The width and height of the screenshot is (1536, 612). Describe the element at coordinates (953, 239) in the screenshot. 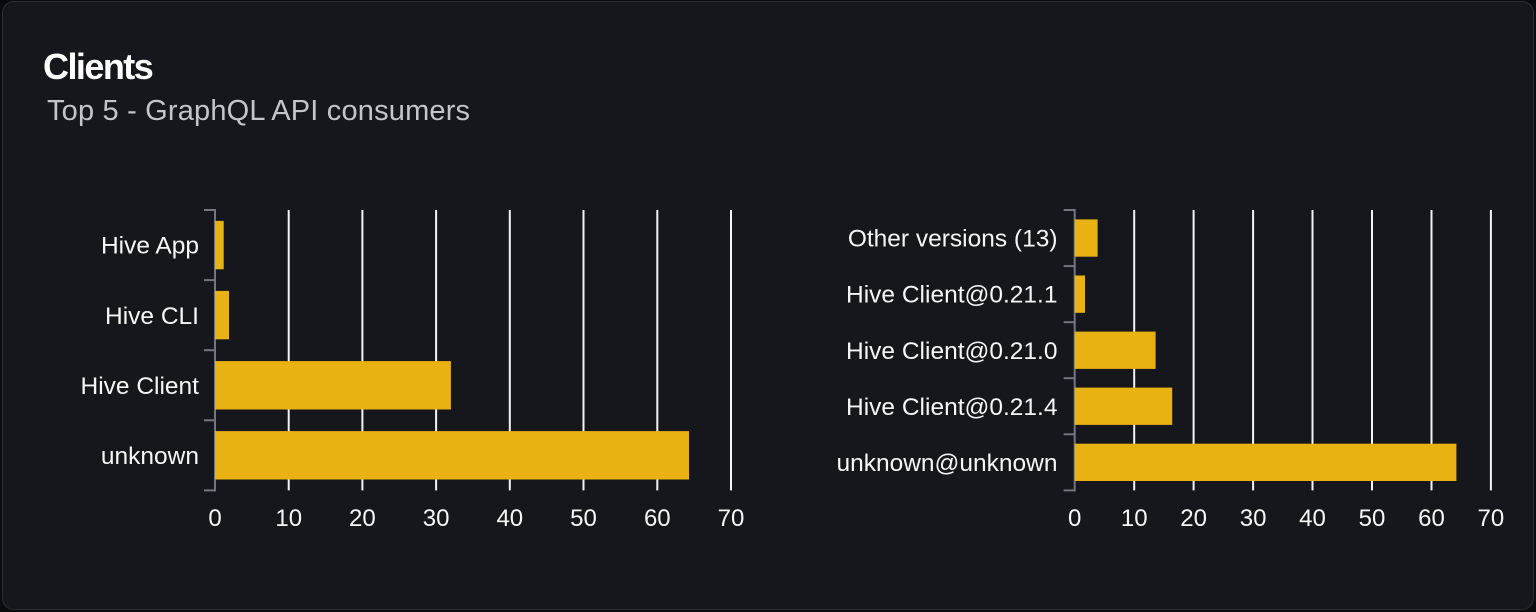

I see `svg-text: Other versions (13)` at that location.